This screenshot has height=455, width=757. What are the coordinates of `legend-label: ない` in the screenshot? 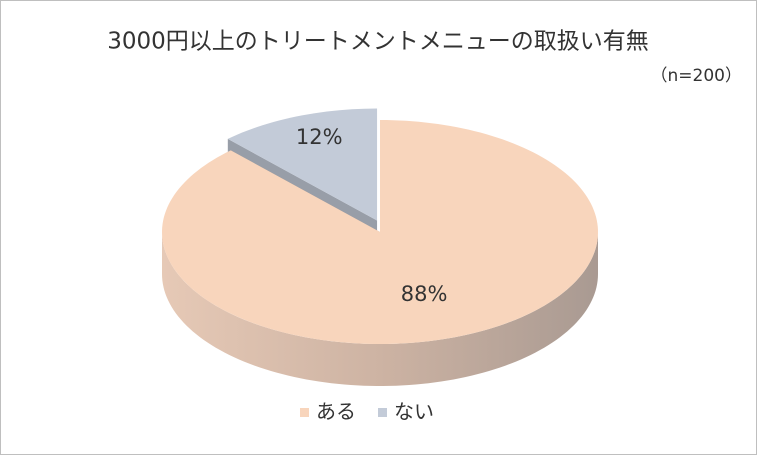 It's located at (414, 412).